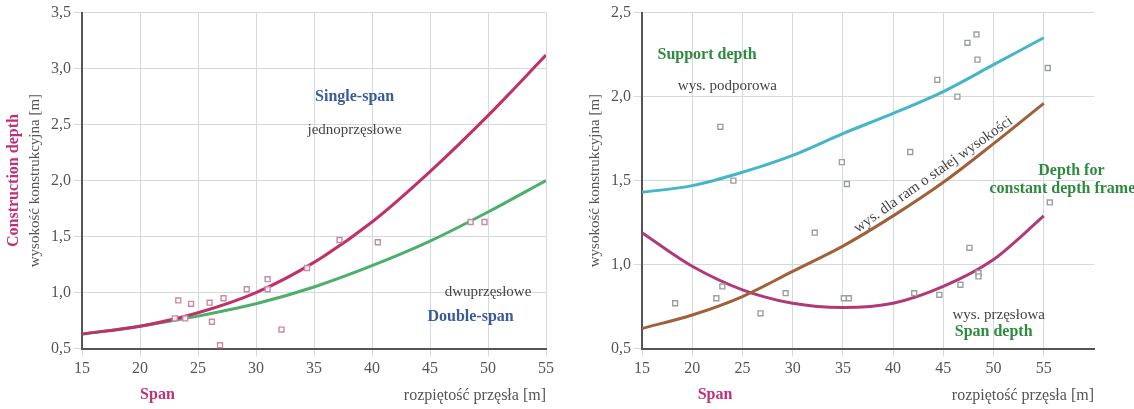 This screenshot has height=409, width=1134. What do you see at coordinates (727, 85) in the screenshot?
I see `annotation: wys. podporowa` at bounding box center [727, 85].